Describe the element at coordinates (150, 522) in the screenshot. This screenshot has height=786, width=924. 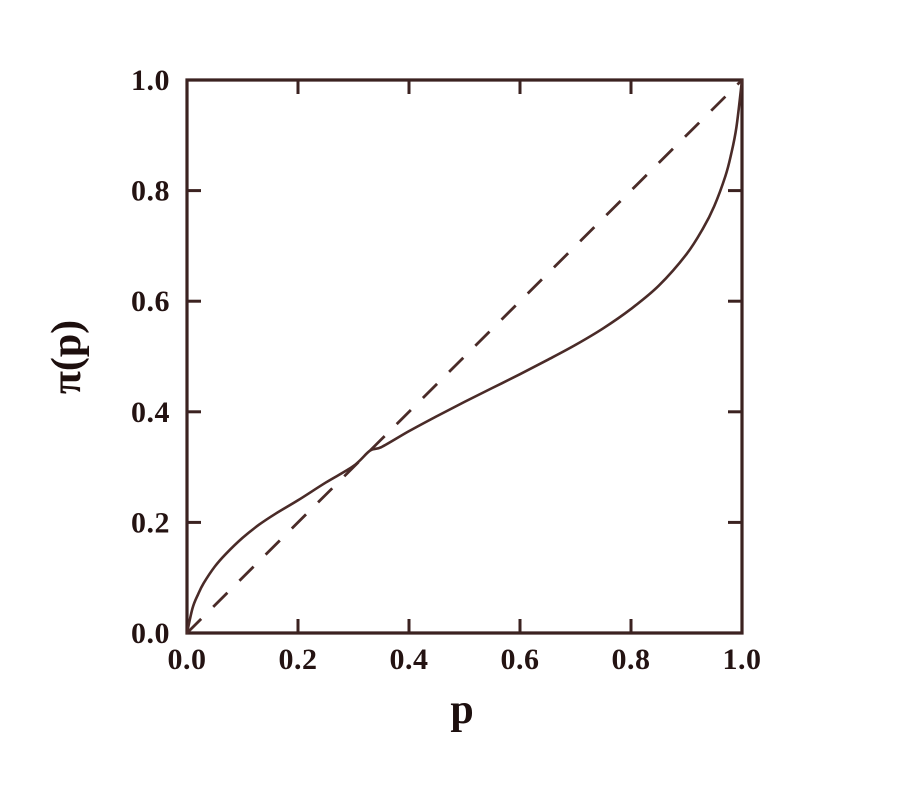
I see `y-tick-label-1: 0.2` at that location.